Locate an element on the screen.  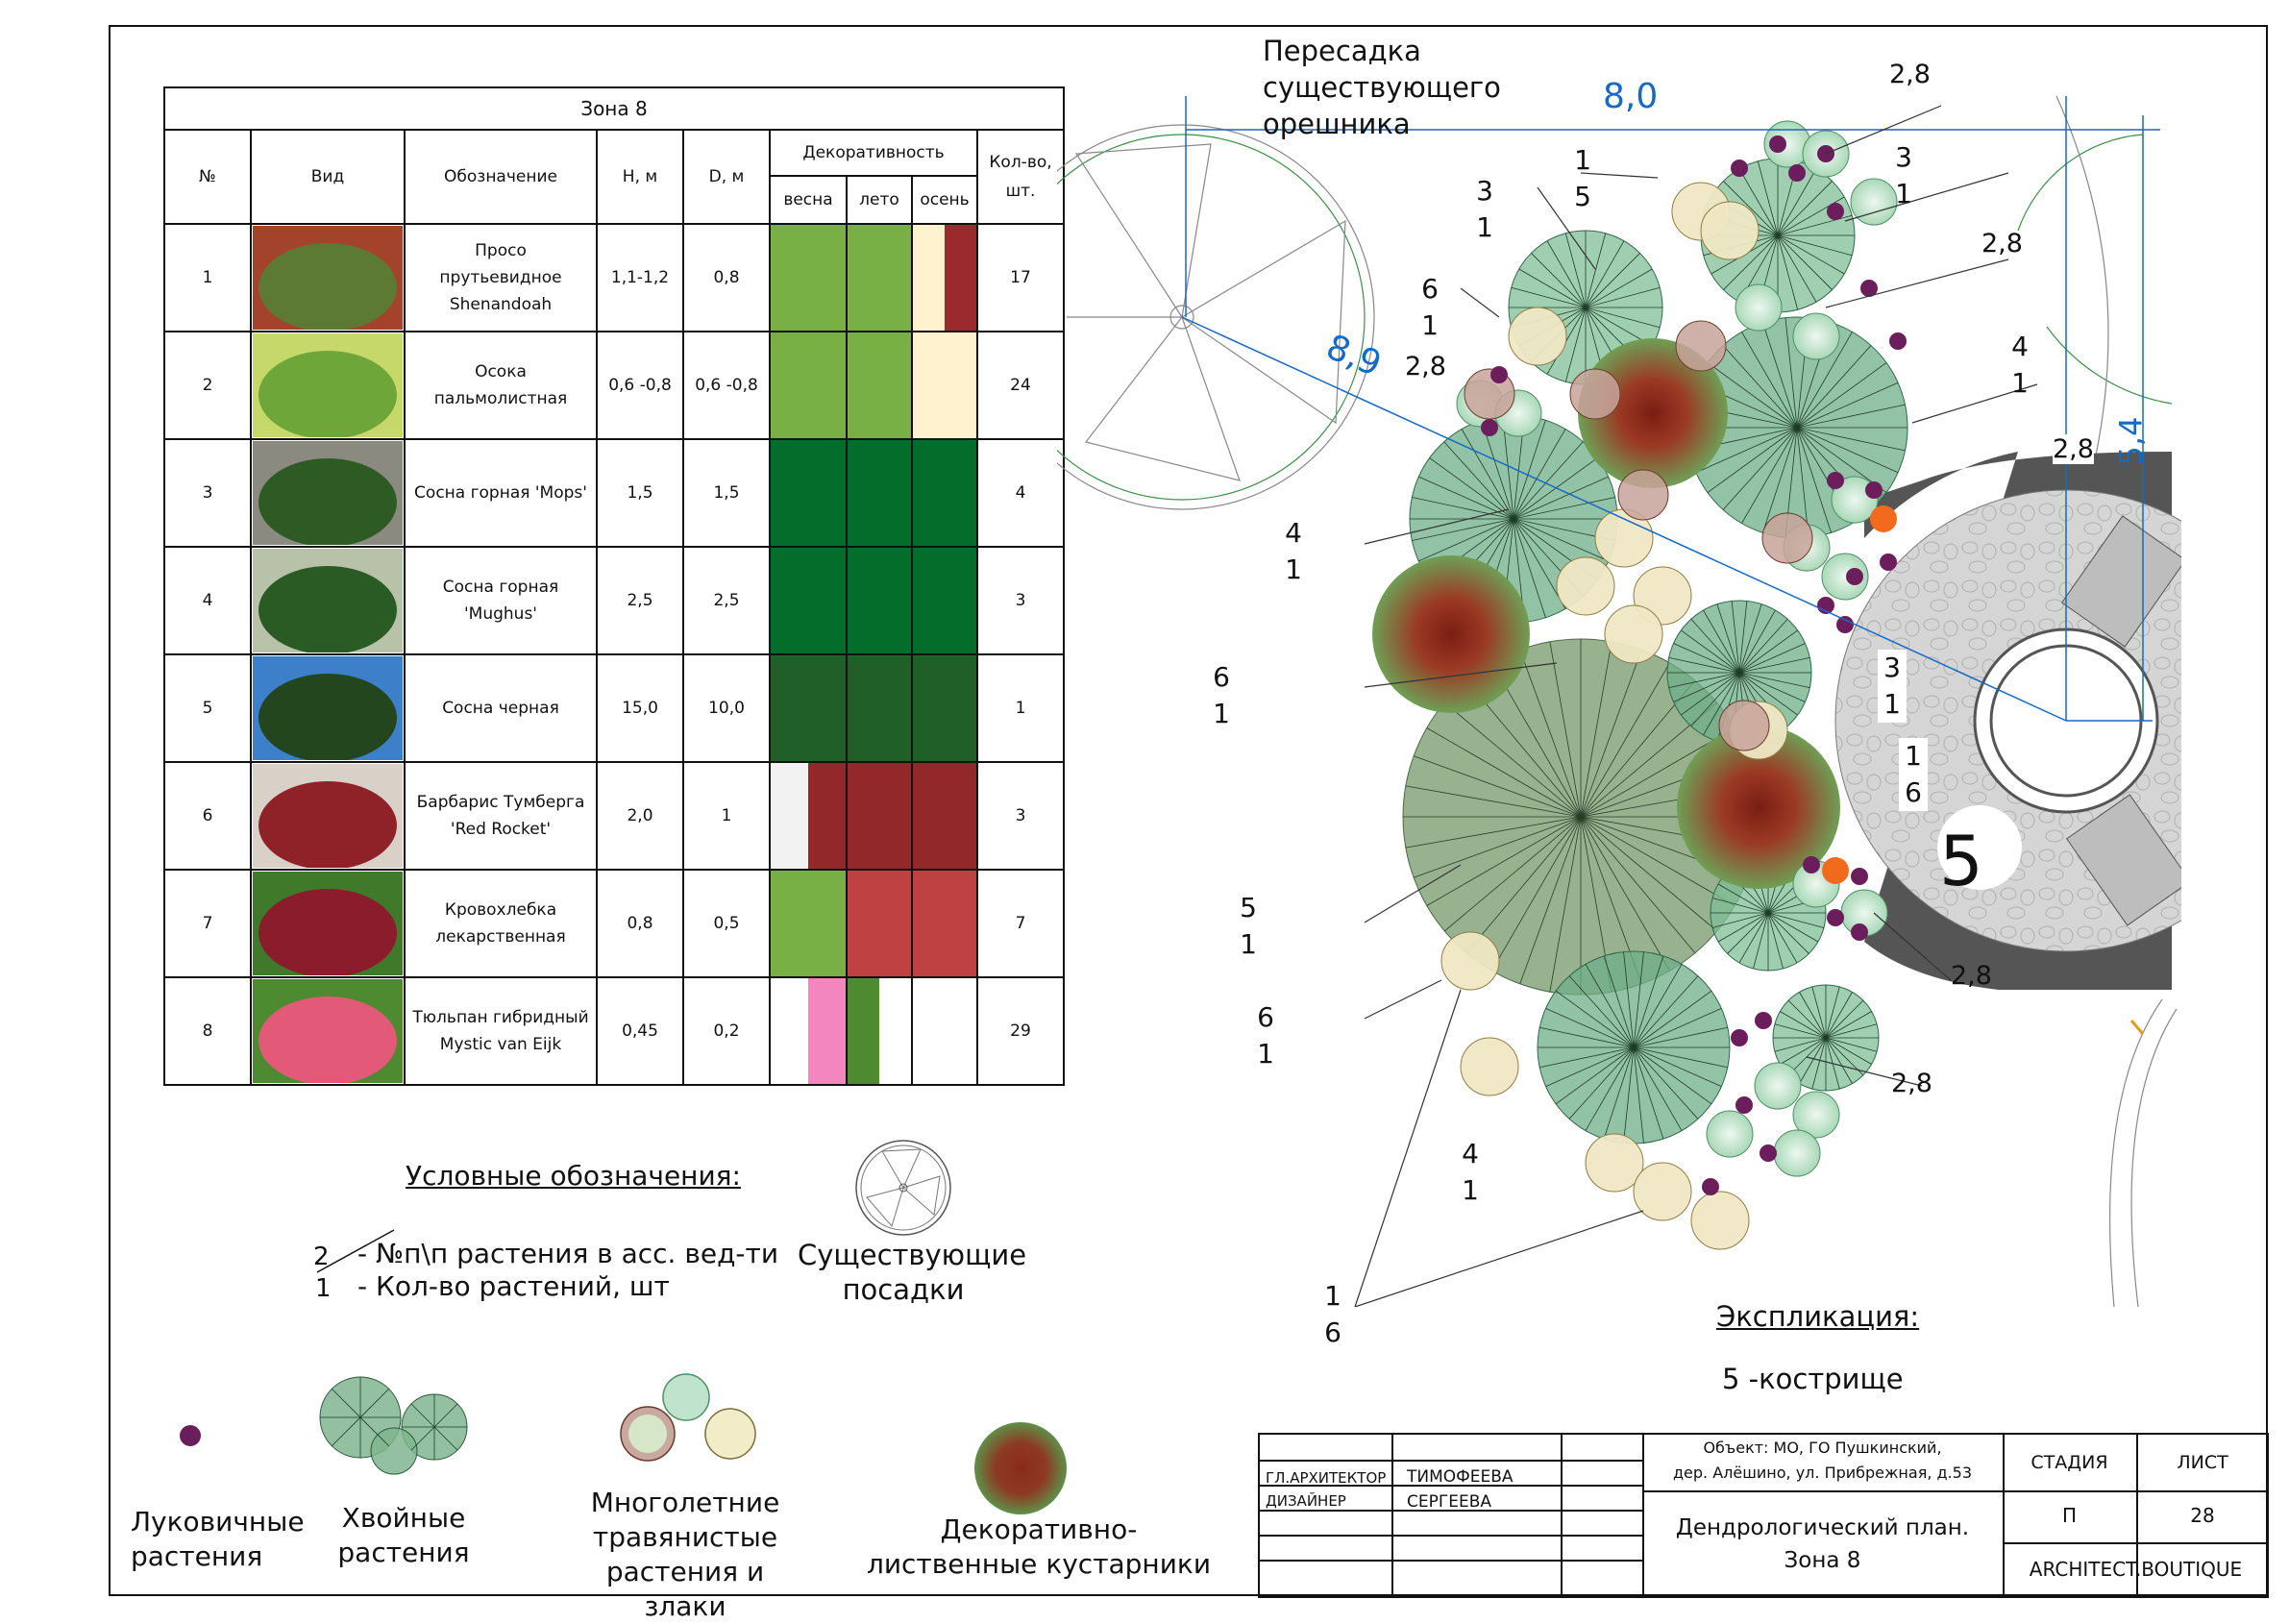
explication-text: 5 -кострище is located at coordinates (1813, 1379).